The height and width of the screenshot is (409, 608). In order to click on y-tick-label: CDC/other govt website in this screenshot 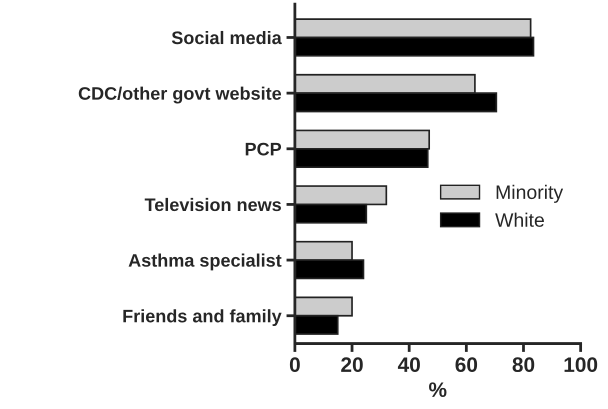, I will do `click(180, 95)`.